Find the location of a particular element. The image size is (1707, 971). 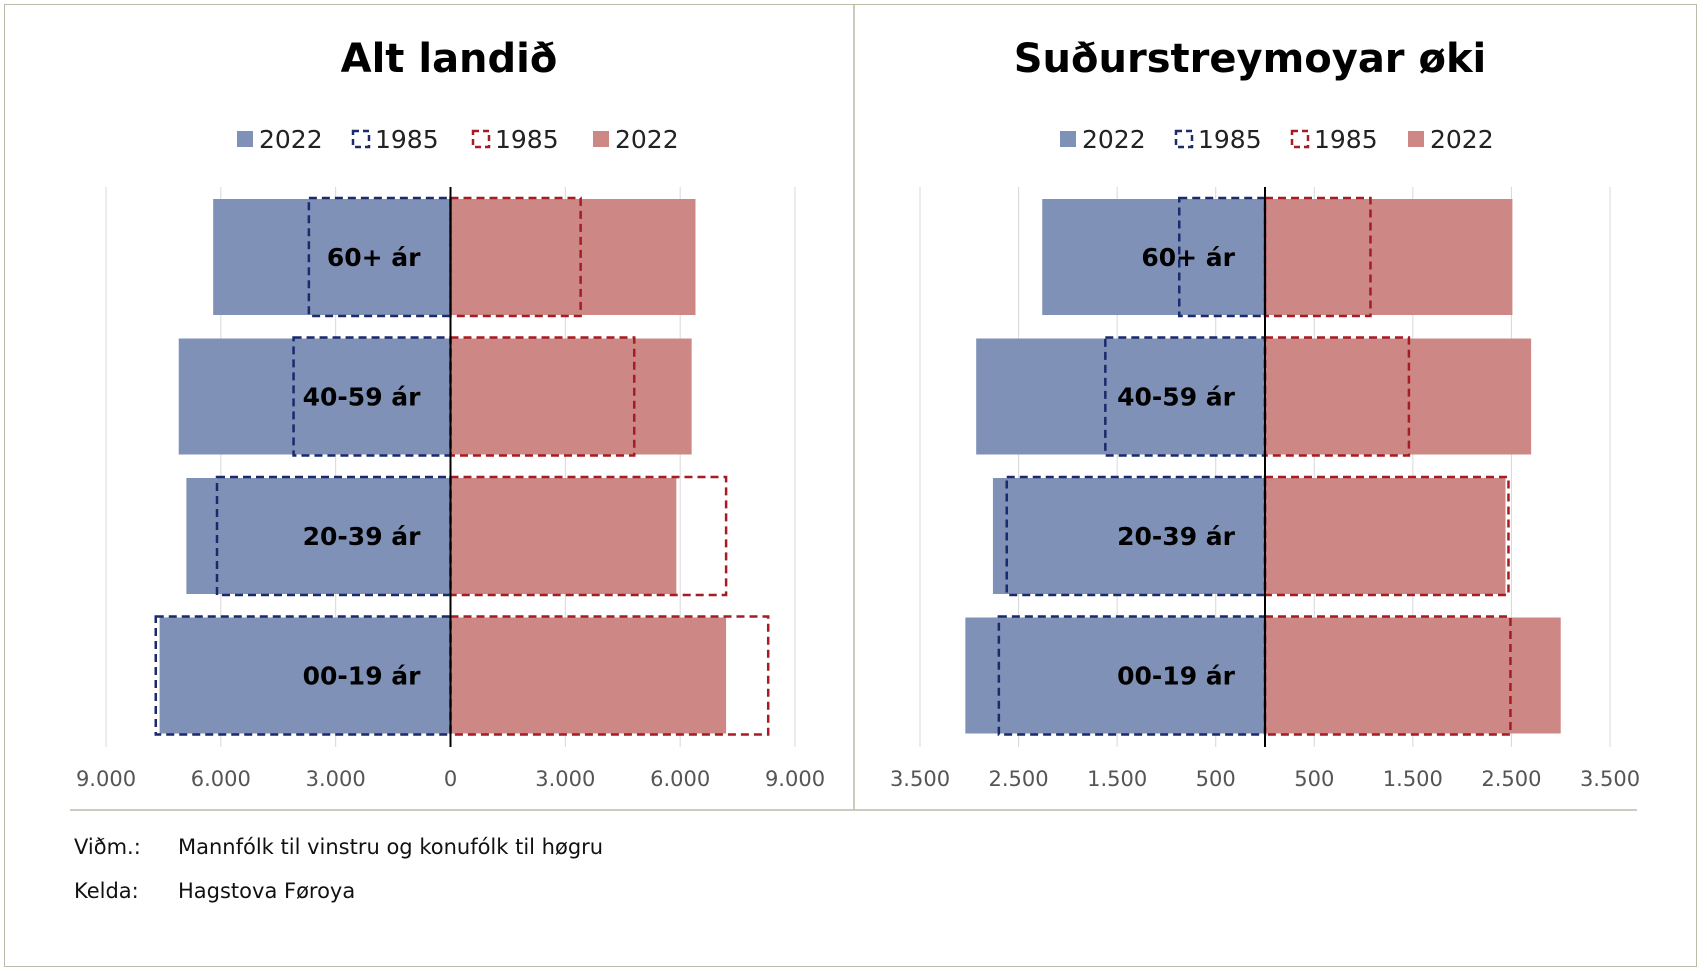

note-label: Viðm.: is located at coordinates (107, 847).